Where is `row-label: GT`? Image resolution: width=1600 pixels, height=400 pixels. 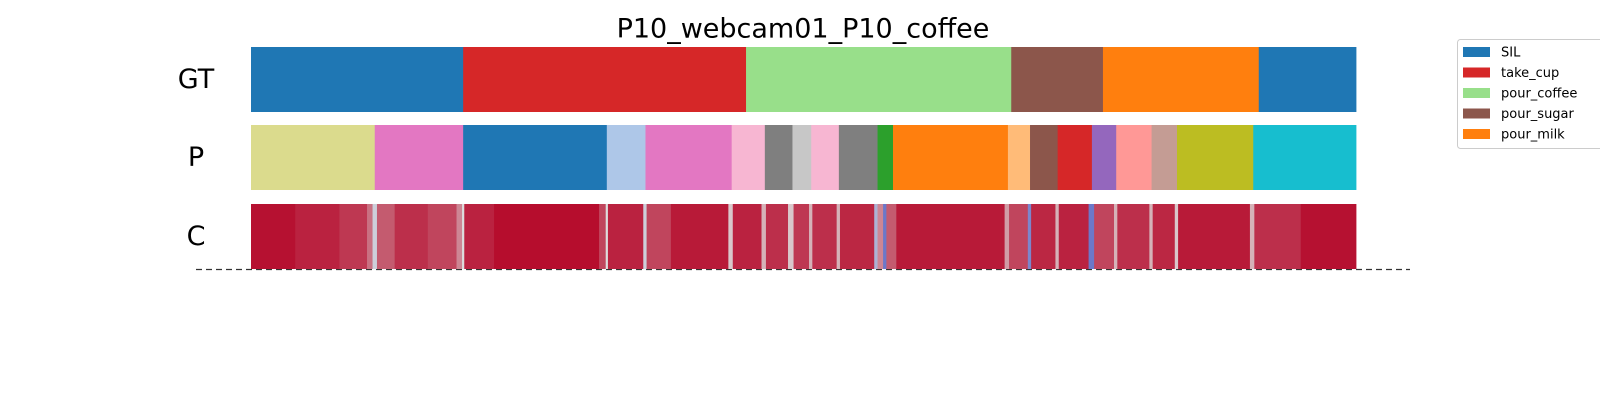 row-label: GT is located at coordinates (196, 79).